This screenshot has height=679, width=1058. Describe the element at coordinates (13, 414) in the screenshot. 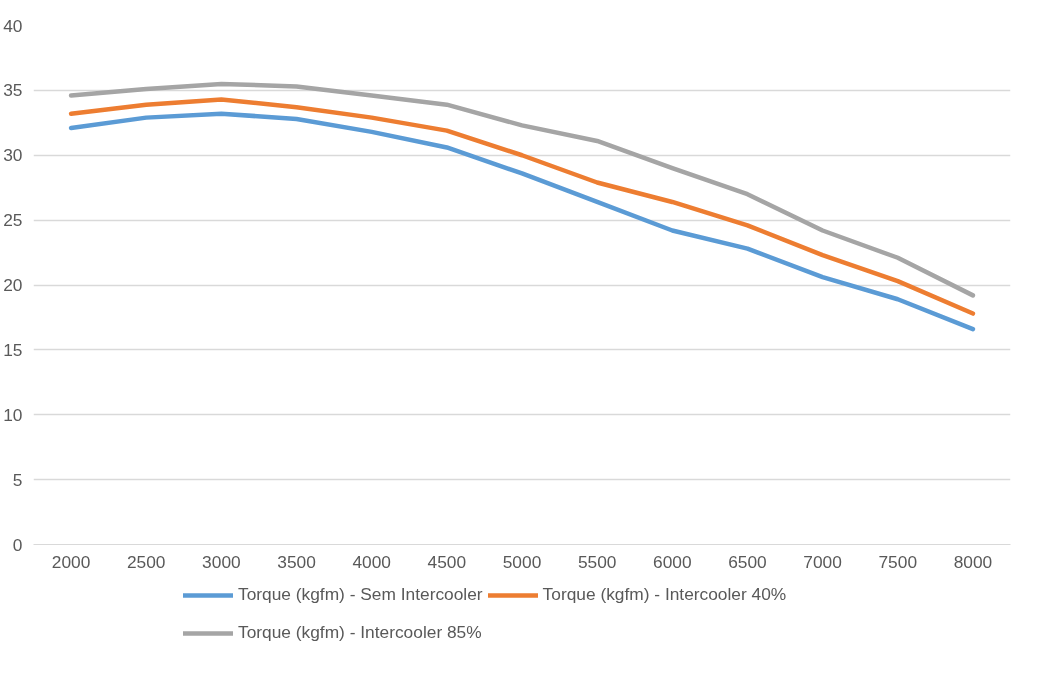

I see `y-tick-label: 10` at that location.